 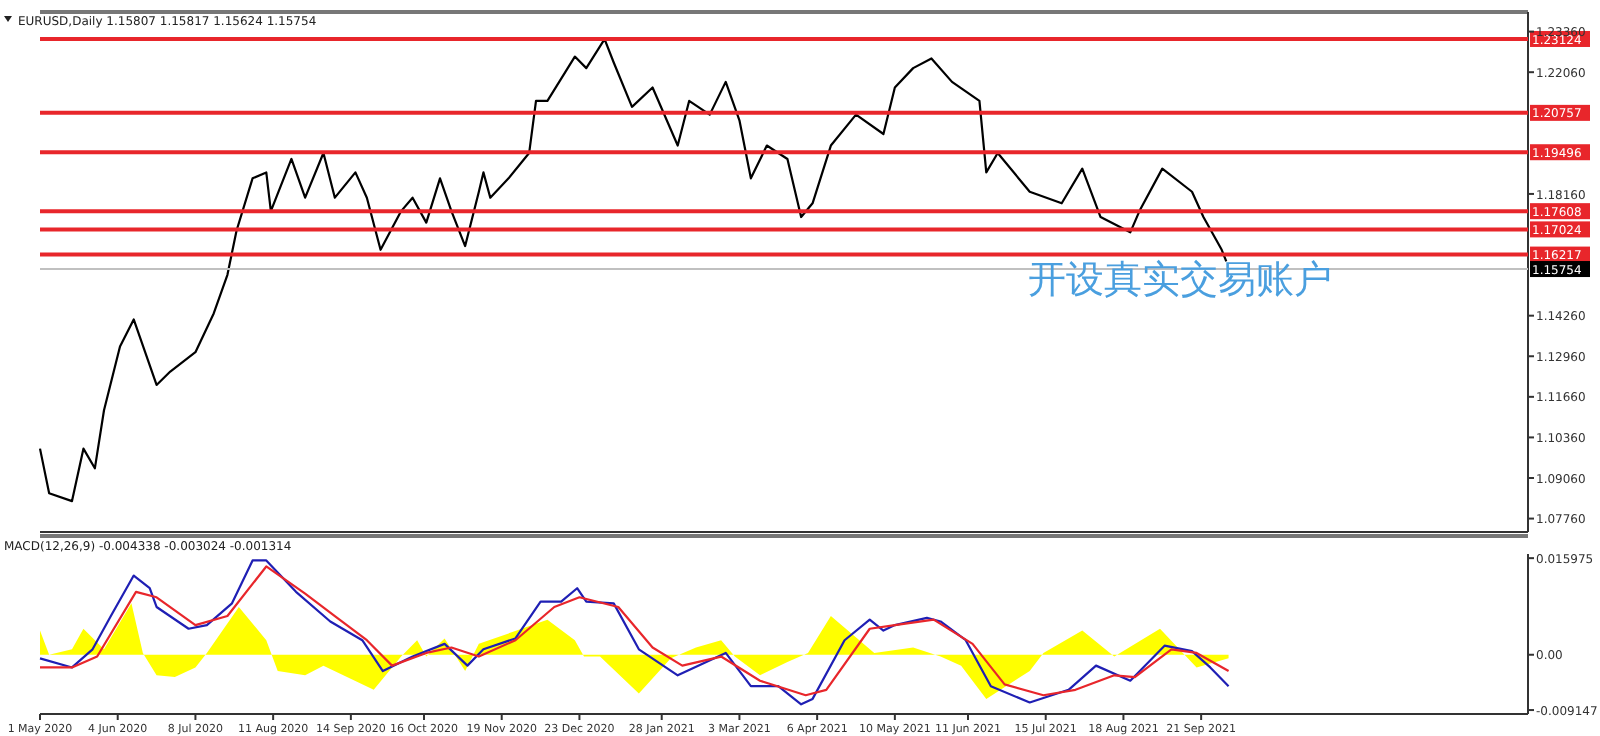 What do you see at coordinates (1180, 280) in the screenshot?
I see `annotation: 开设真实交易账户` at bounding box center [1180, 280].